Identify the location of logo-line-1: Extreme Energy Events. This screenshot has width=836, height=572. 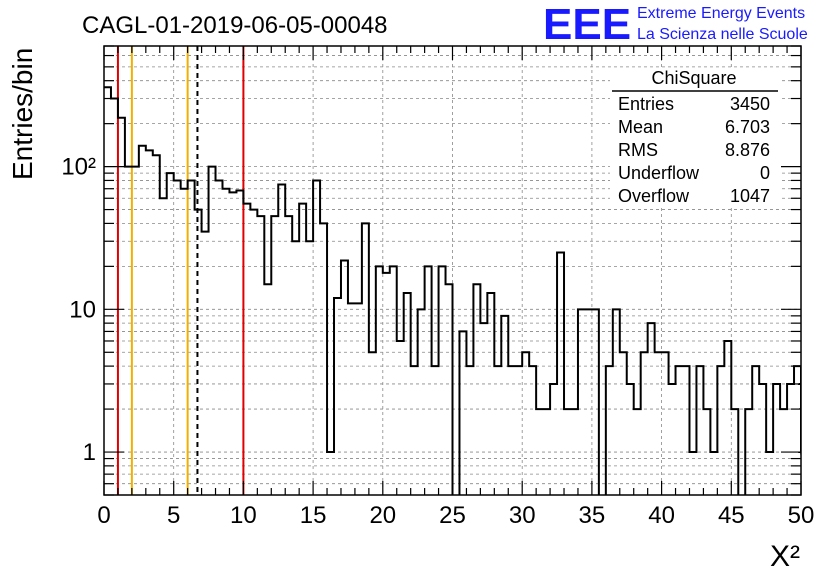
(721, 13).